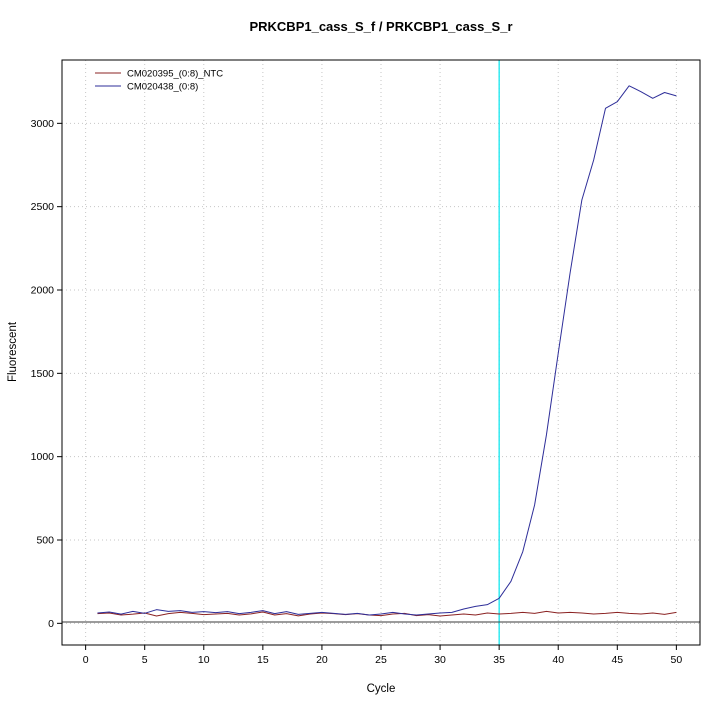 The width and height of the screenshot is (720, 725). I want to click on x-tick-label: 45, so click(617, 660).